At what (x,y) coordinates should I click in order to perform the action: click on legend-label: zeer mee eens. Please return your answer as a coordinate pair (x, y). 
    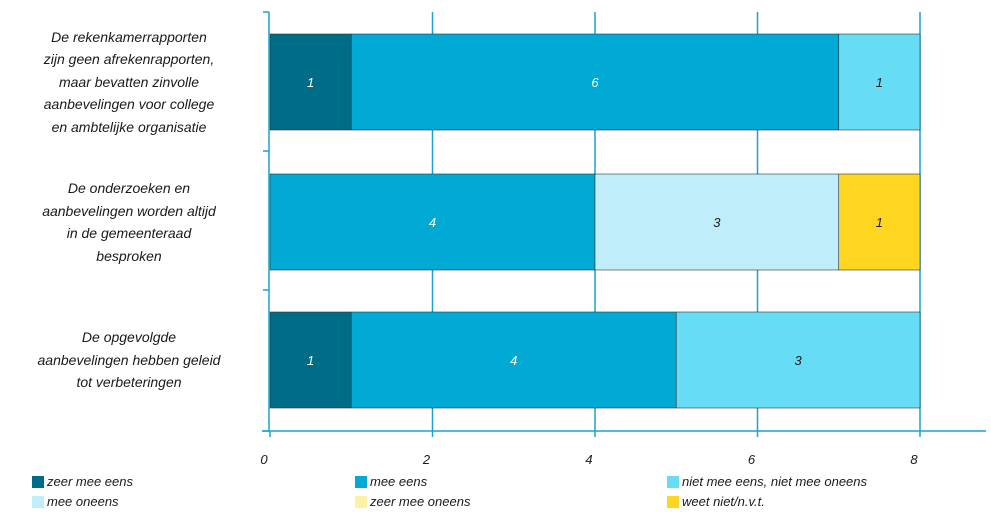
    Looking at the image, I should click on (90, 481).